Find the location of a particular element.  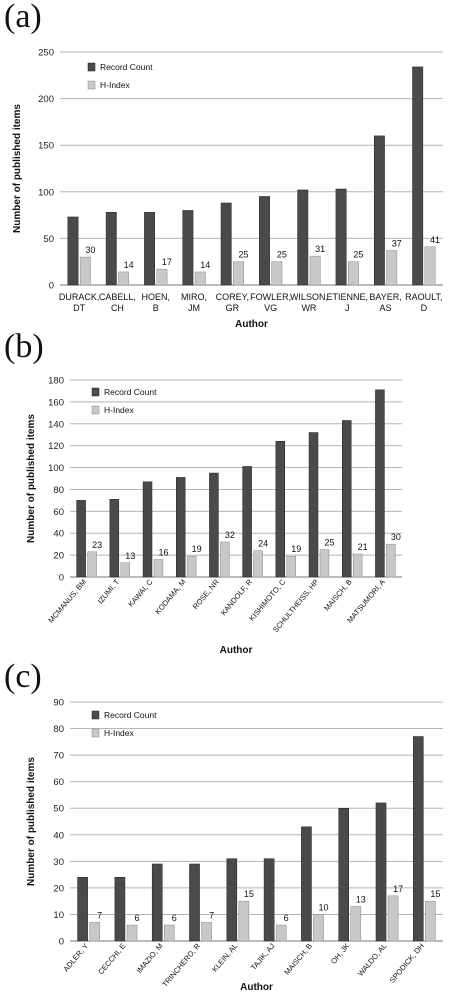

panel-label: (a) is located at coordinates (23, 17).